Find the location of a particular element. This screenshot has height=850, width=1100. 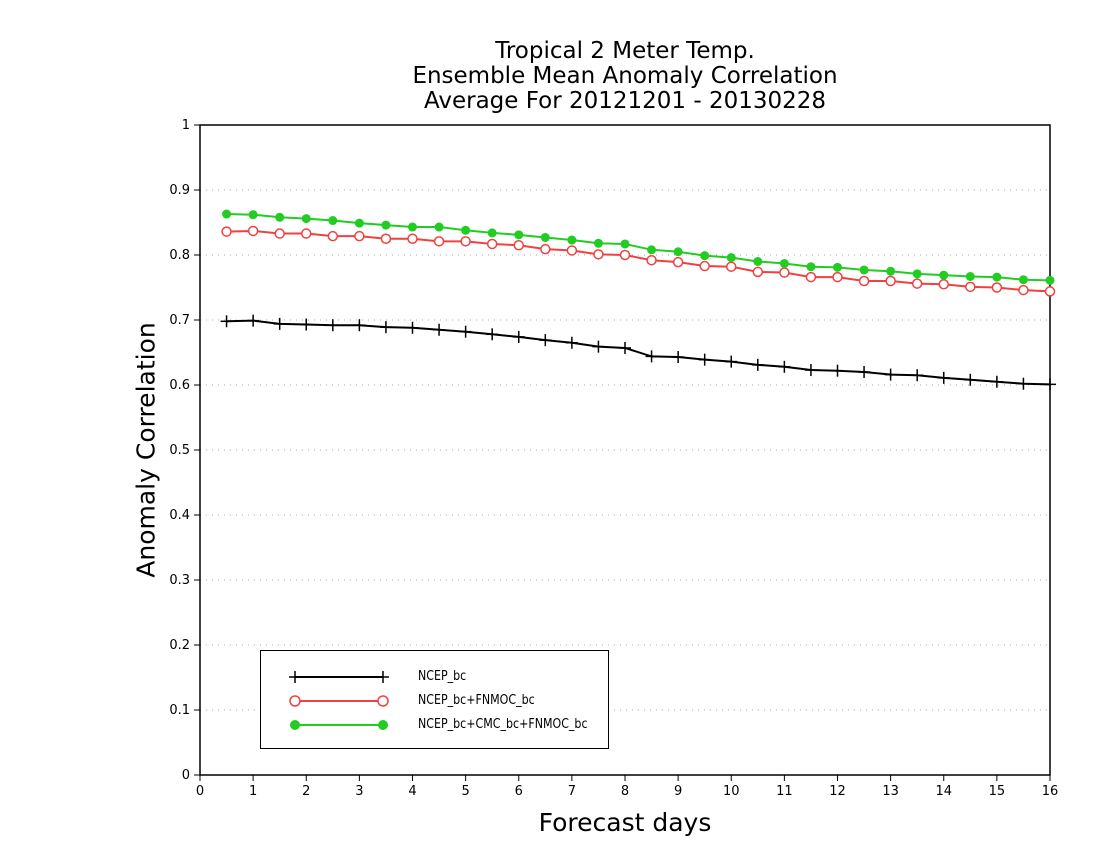

y-tick-label-0: 0 is located at coordinates (186, 775).